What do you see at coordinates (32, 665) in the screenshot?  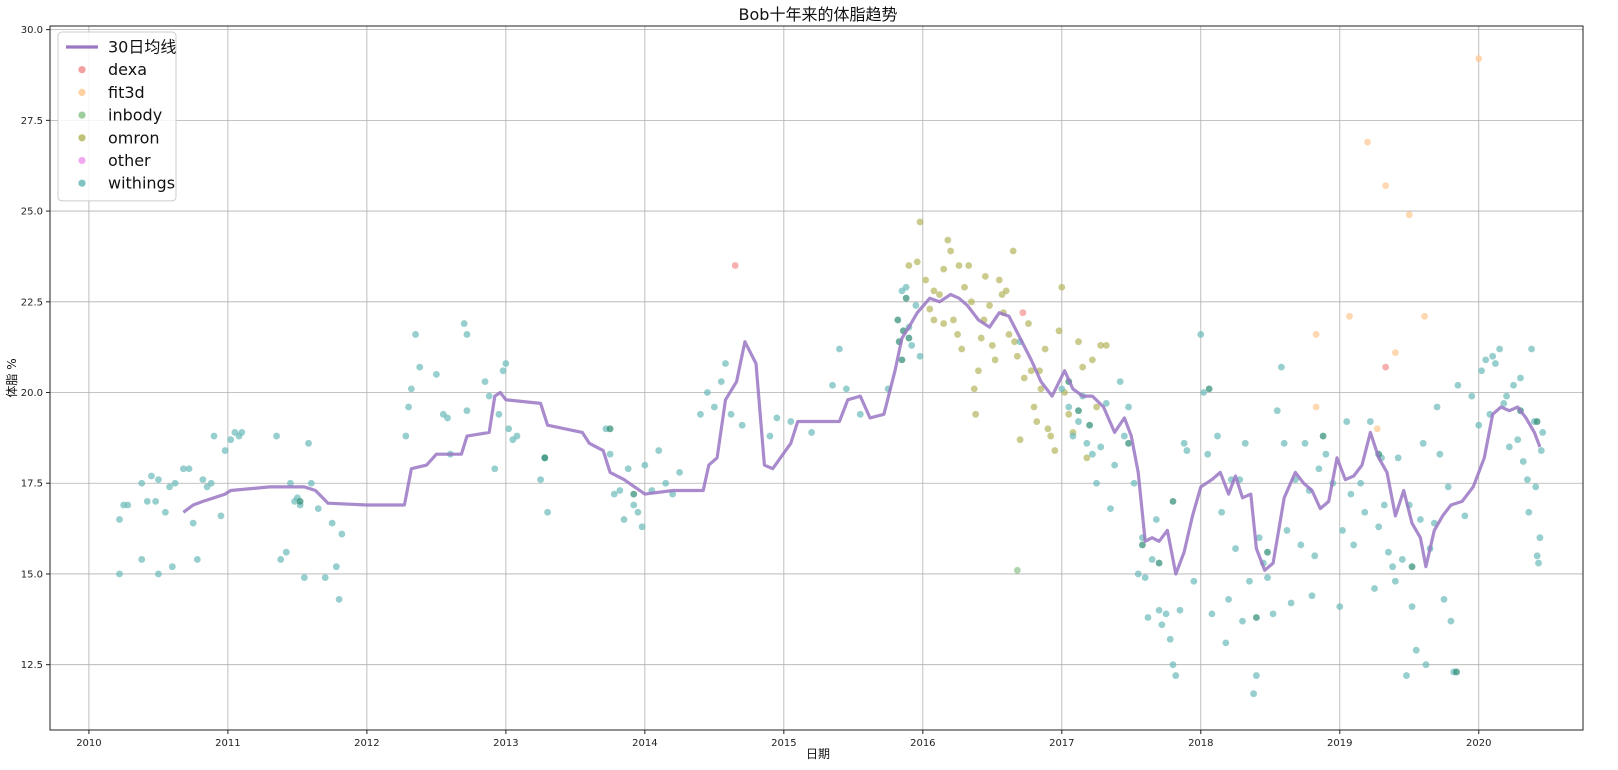 I see `y-tick-label: 12.5` at bounding box center [32, 665].